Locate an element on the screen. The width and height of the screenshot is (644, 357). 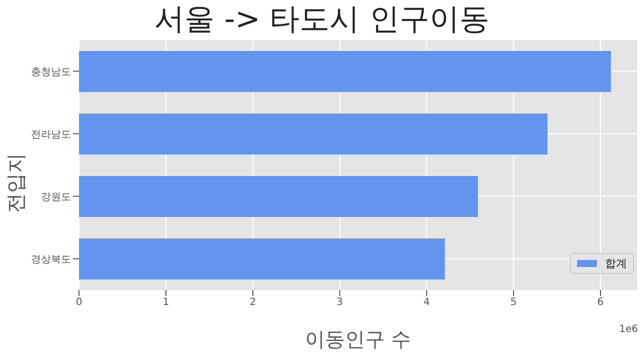
y-axis-title: 전입지 is located at coordinates (15, 183).